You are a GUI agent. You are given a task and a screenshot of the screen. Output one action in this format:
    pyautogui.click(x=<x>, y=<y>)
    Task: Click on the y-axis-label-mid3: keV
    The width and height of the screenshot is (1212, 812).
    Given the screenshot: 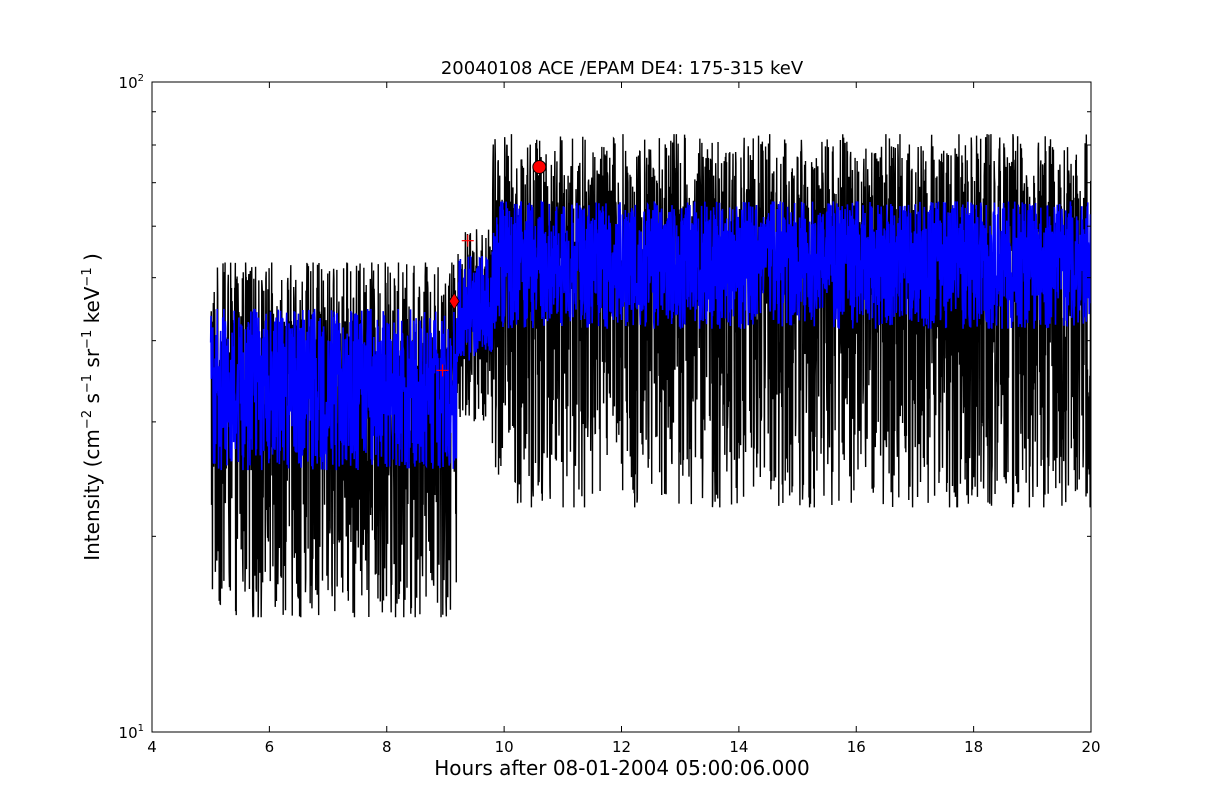 What is the action you would take?
    pyautogui.click(x=92, y=308)
    